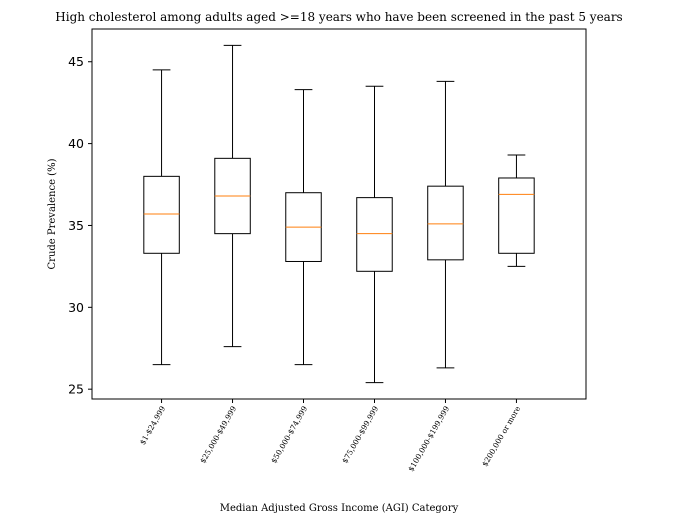  What do you see at coordinates (289, 434) in the screenshot?
I see `x-tick-label: $50,000-$74,999` at bounding box center [289, 434].